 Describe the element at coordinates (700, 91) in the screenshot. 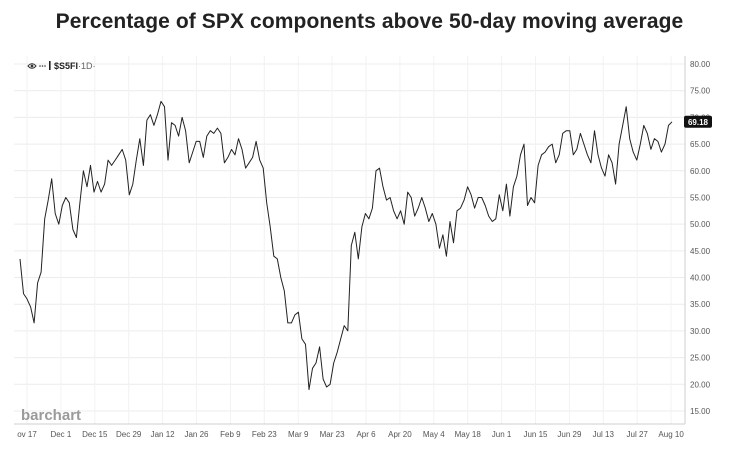

I see `y-tick-label: 75.00` at that location.